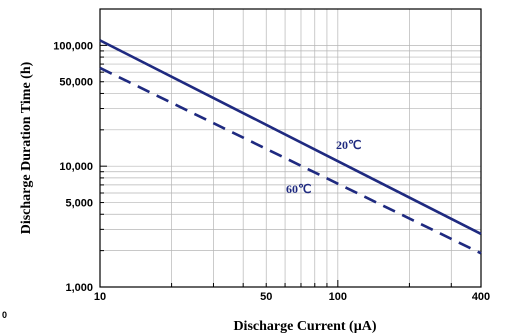 This screenshot has width=508, height=336. Describe the element at coordinates (100, 297) in the screenshot. I see `x-tick-label: 10` at that location.